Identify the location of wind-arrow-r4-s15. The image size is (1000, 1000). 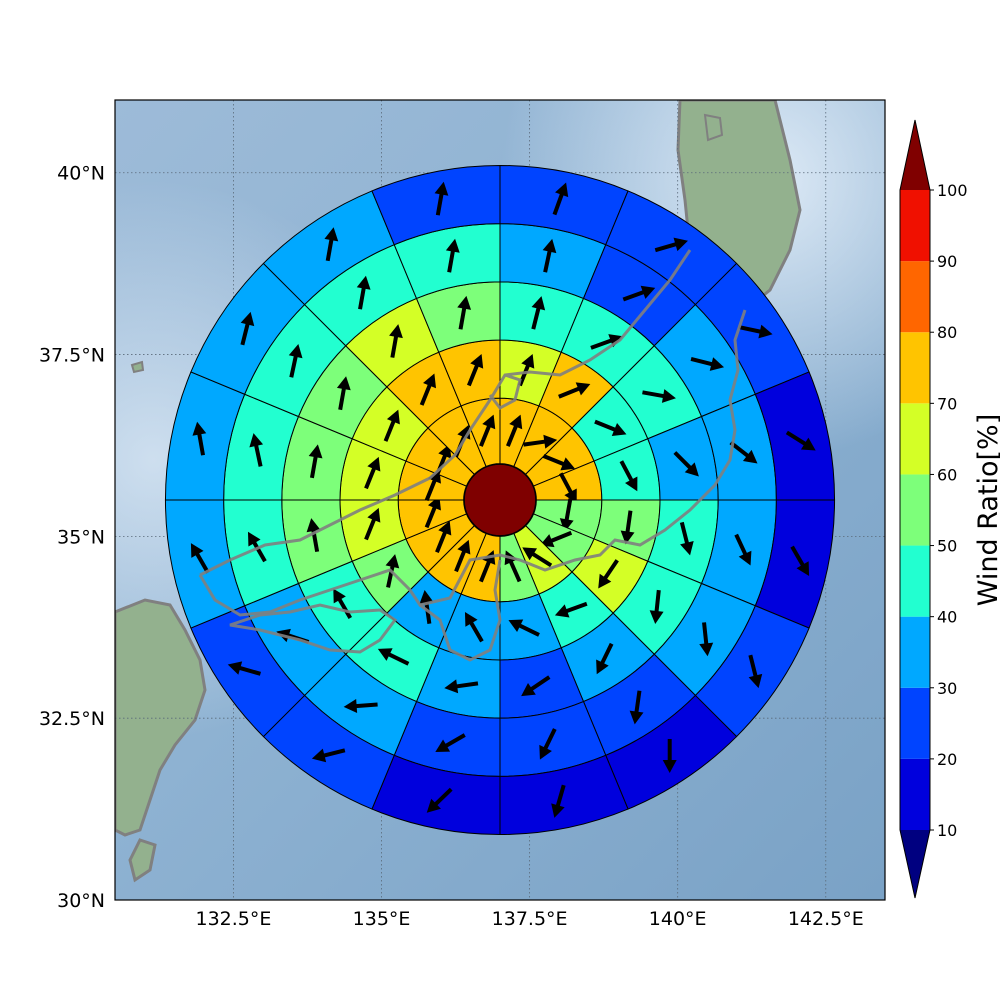
(441, 198).